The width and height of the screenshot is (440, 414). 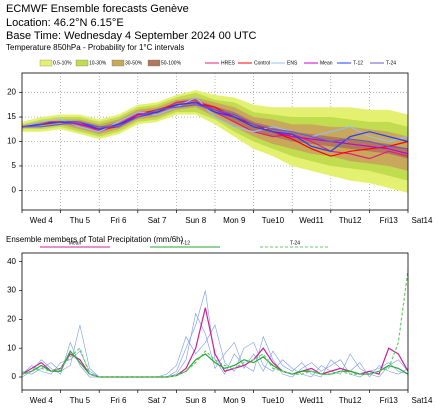 What do you see at coordinates (228, 63) in the screenshot?
I see `legend-label: HRES` at bounding box center [228, 63].